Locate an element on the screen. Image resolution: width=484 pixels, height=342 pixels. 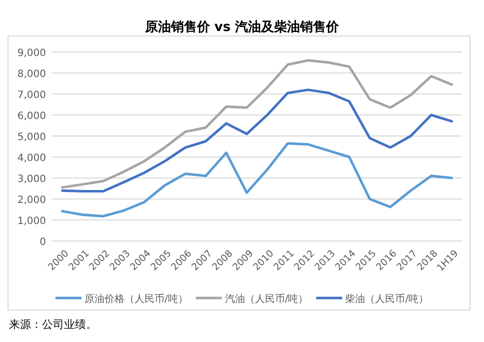
y-tick-label: 2,000 is located at coordinates (31, 200).